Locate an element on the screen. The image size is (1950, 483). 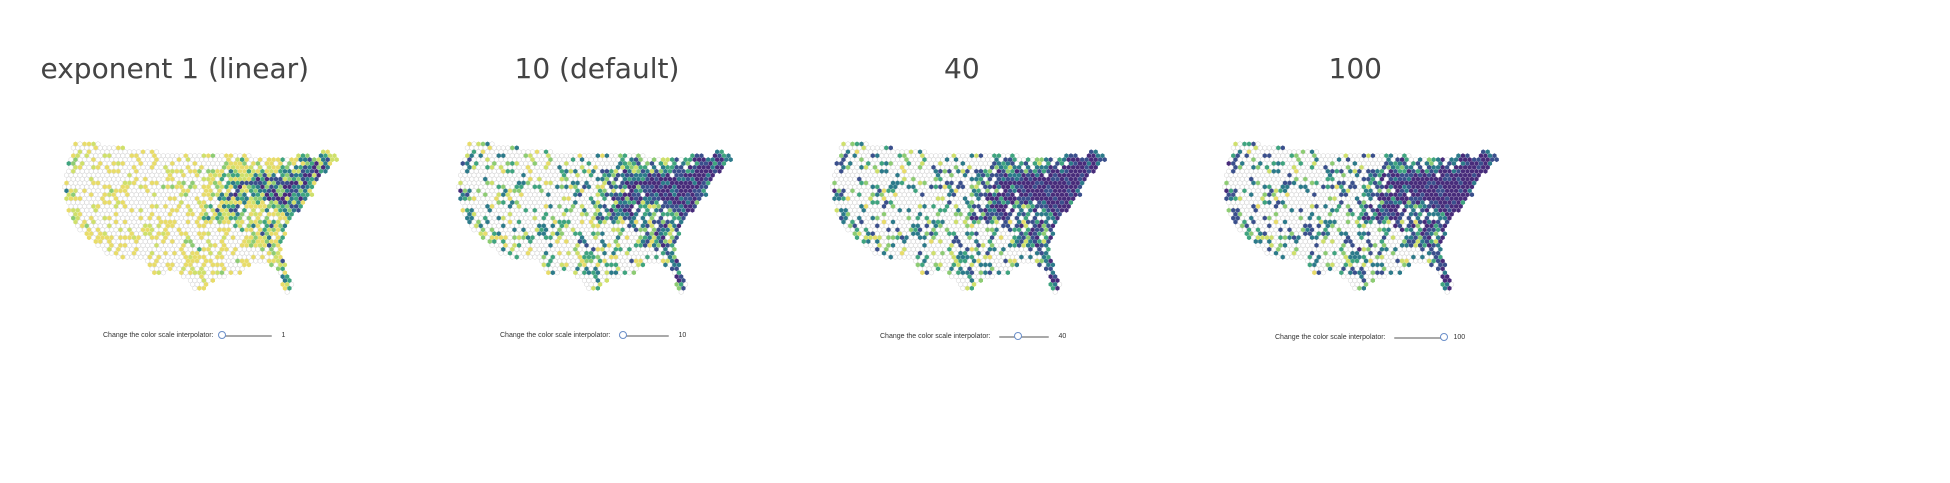
slider-thumb is located at coordinates (221, 334).